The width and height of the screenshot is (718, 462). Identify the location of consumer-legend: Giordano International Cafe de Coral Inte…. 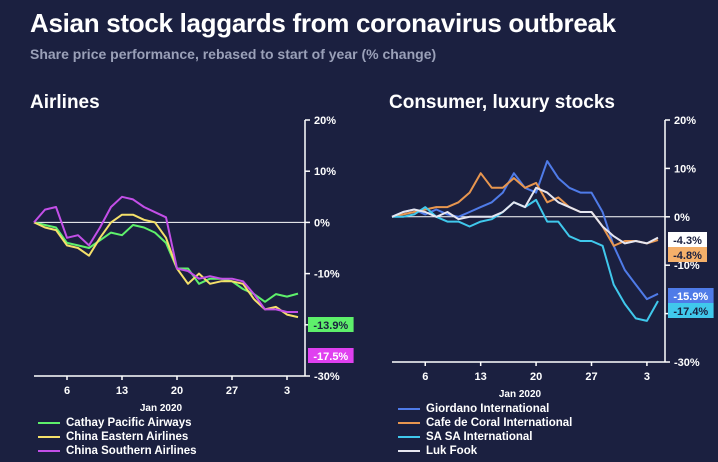
(485, 430).